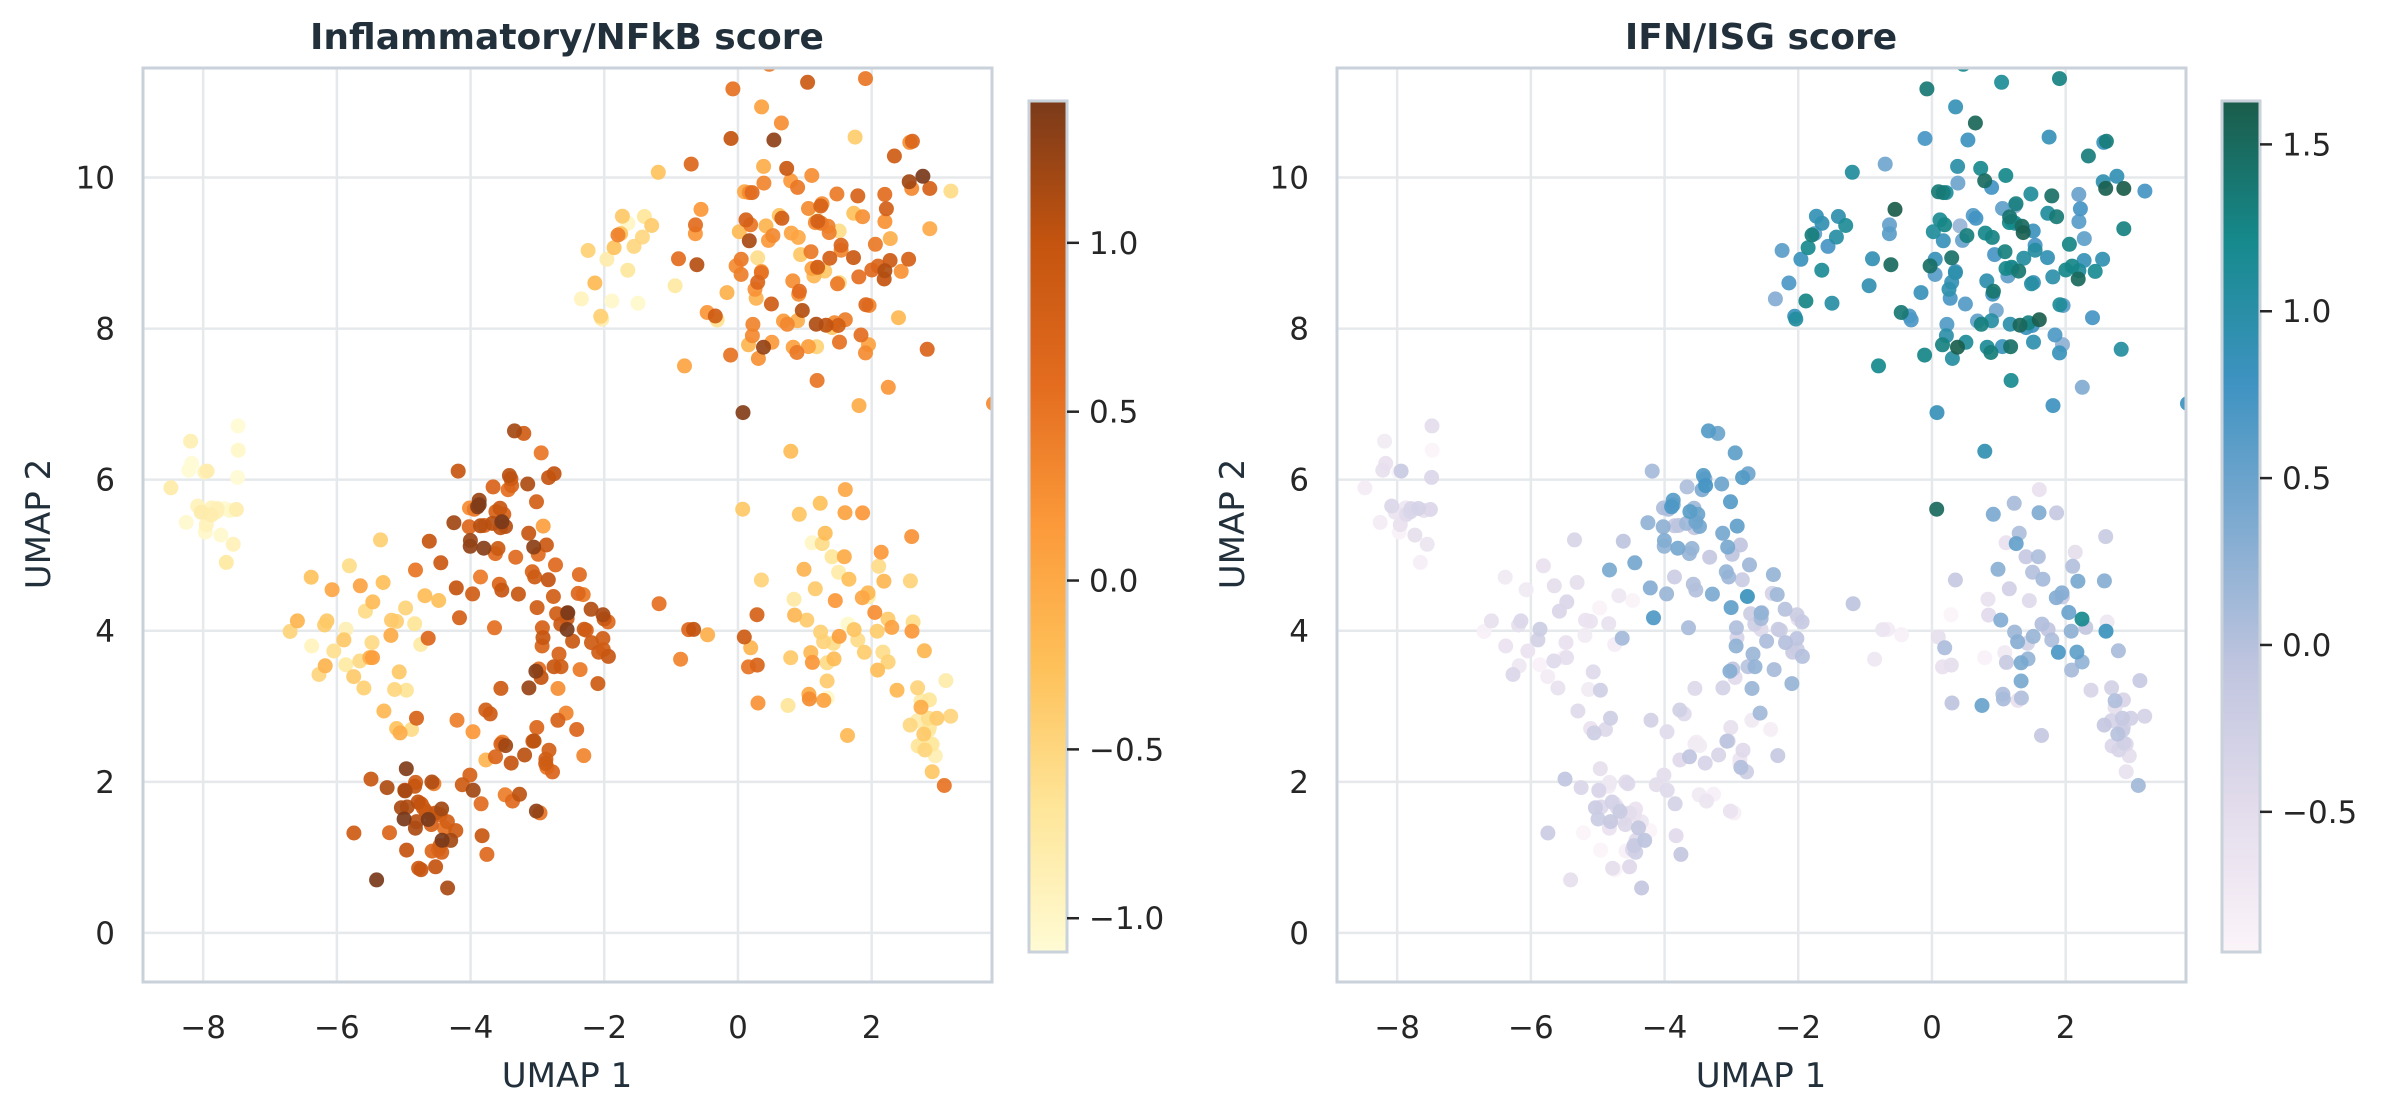 Image resolution: width=2396 pixels, height=1117 pixels. Describe the element at coordinates (1665, 1028) in the screenshot. I see `x-tick-label: −4` at that location.